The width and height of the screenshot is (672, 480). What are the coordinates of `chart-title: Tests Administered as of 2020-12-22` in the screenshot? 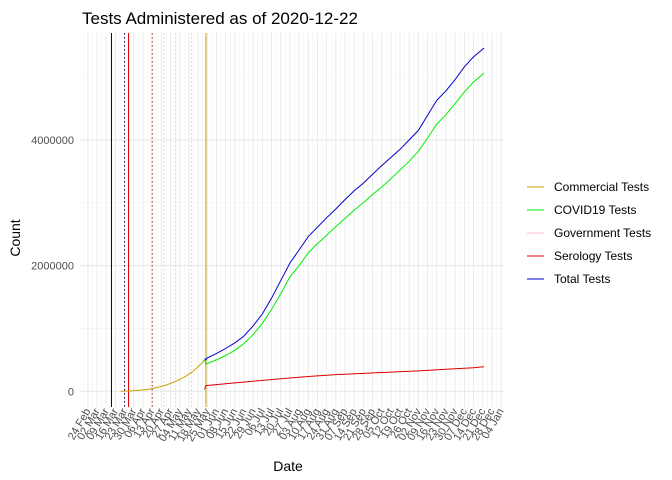 It's located at (220, 18).